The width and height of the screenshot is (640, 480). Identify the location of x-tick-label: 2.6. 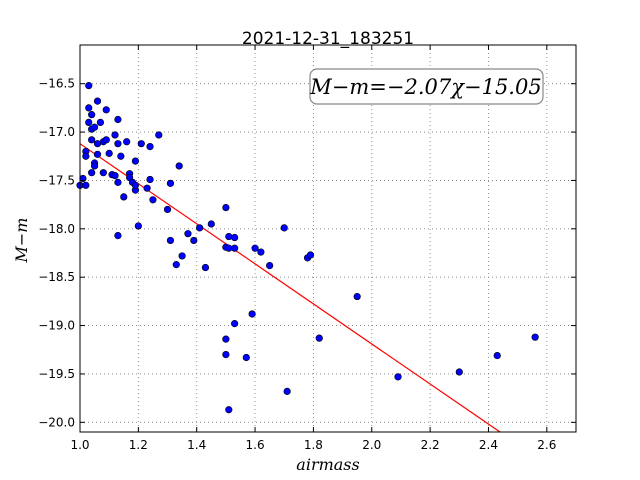
(546, 445).